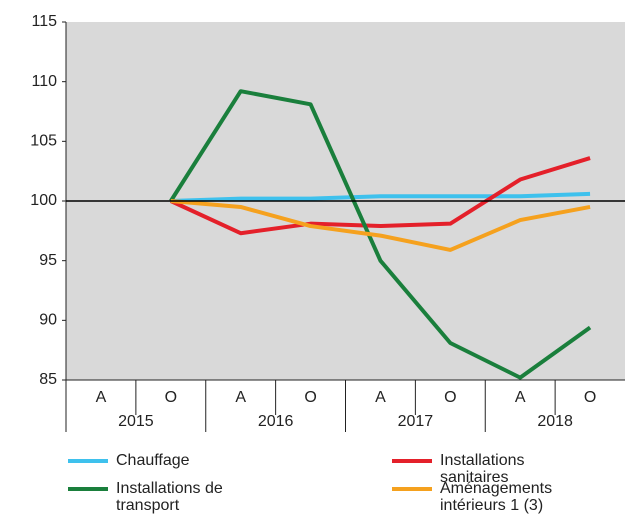 The image size is (625, 515). Describe the element at coordinates (44, 21) in the screenshot. I see `y-tick-label: 115` at that location.